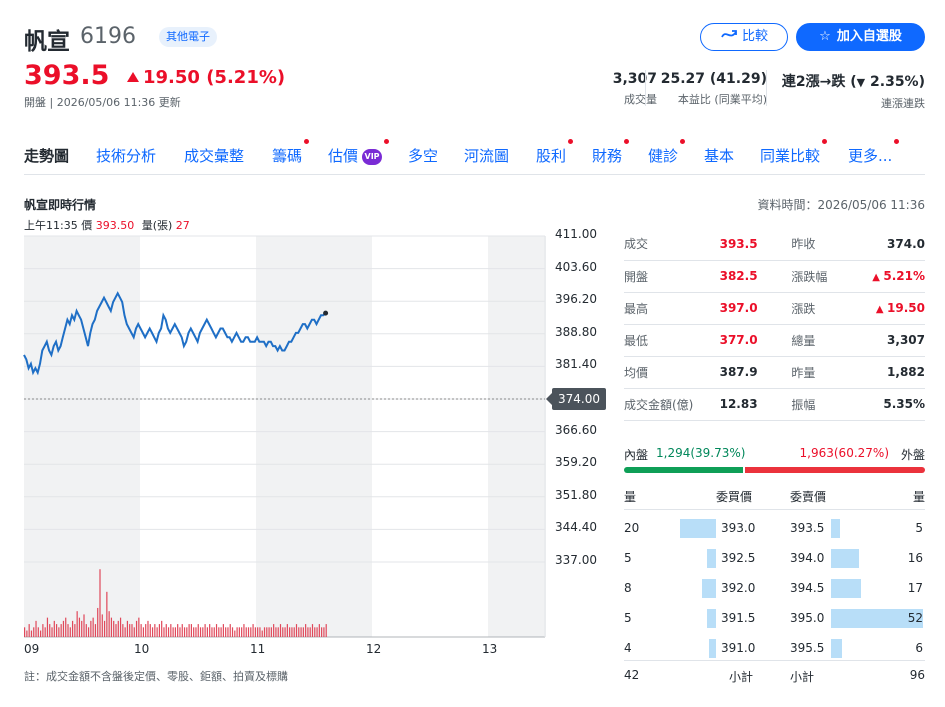 The width and height of the screenshot is (945, 707). Describe the element at coordinates (314, 436) in the screenshot. I see `hour-band` at that location.